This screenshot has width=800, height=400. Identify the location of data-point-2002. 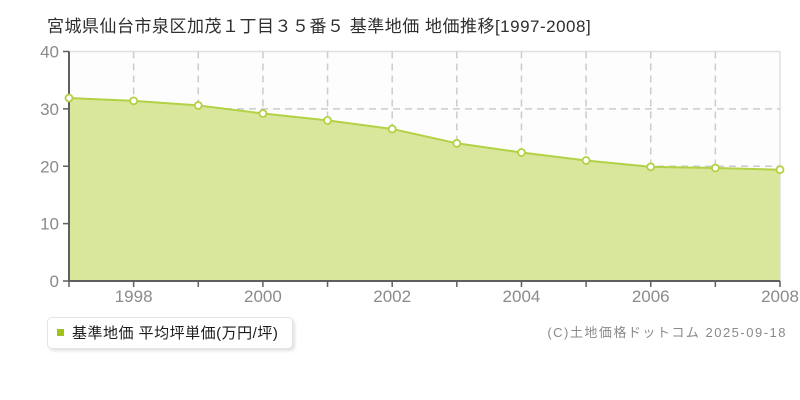
(392, 129).